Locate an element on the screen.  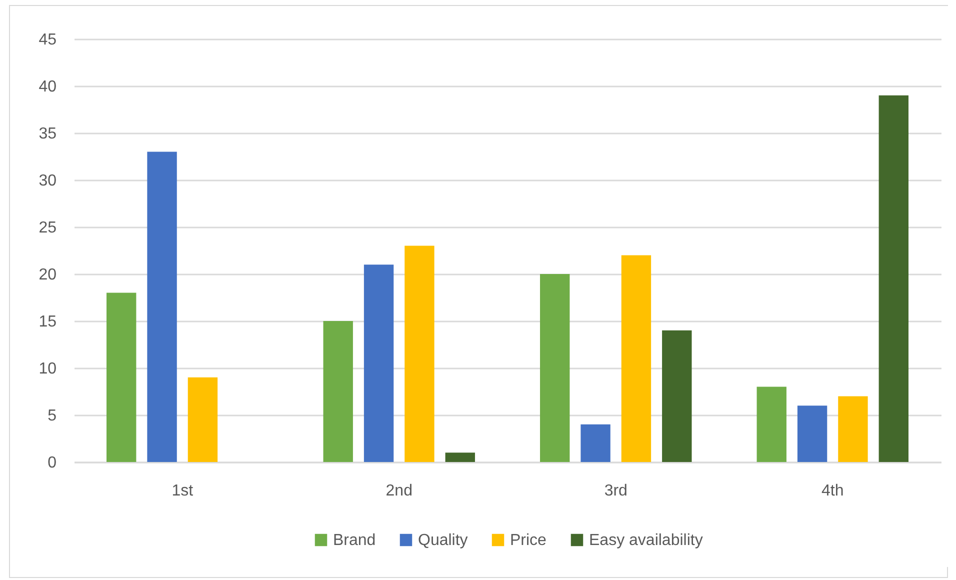
y-tick-label: 5 is located at coordinates (52, 416).